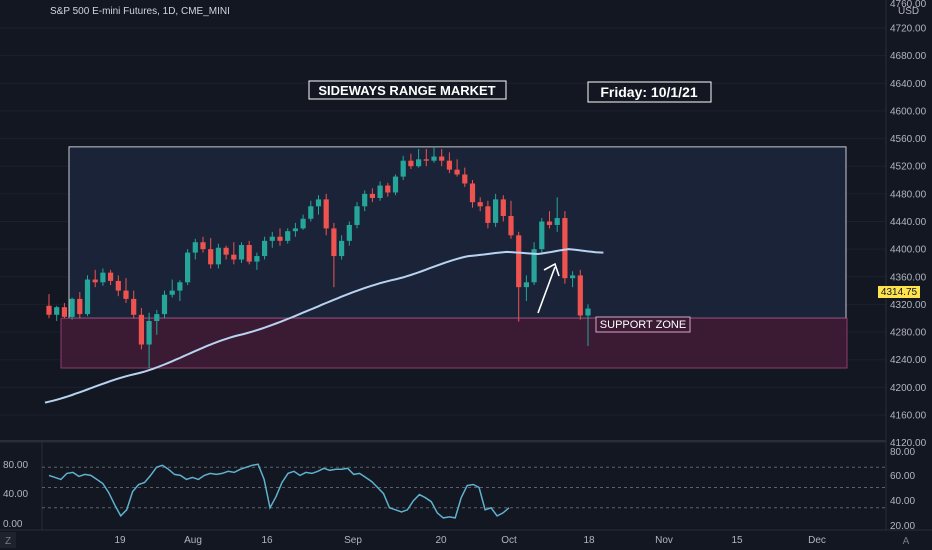 This screenshot has width=932, height=550. Describe the element at coordinates (908, 277) in the screenshot. I see `price-tick-label: 4360.00` at that location.